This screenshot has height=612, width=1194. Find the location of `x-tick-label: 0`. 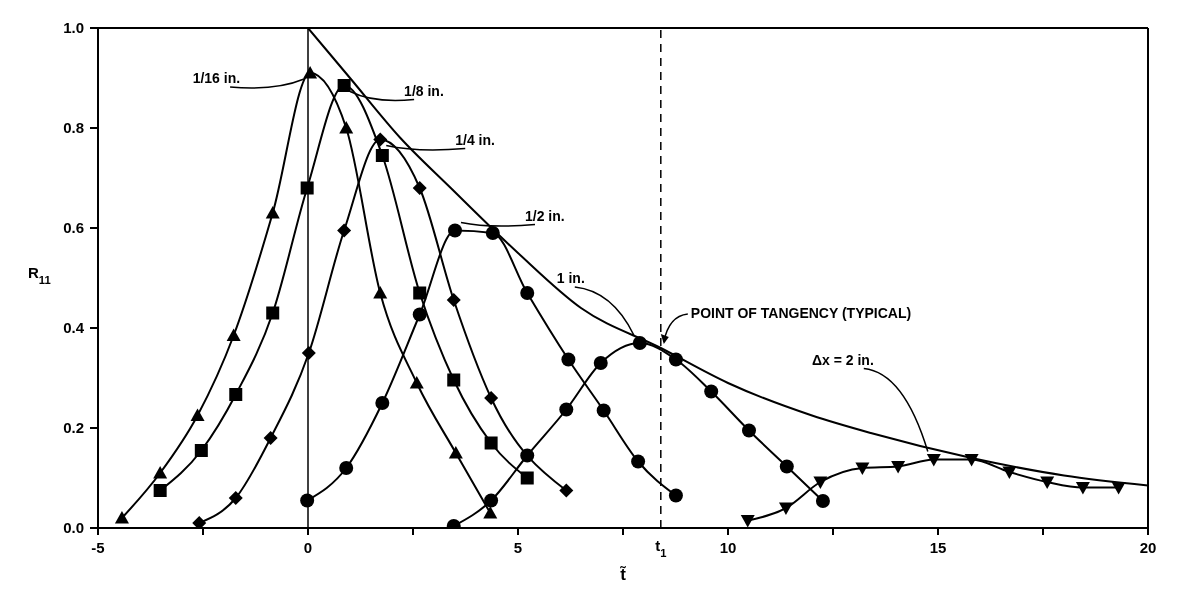

x-tick-label: 0 is located at coordinates (308, 547).